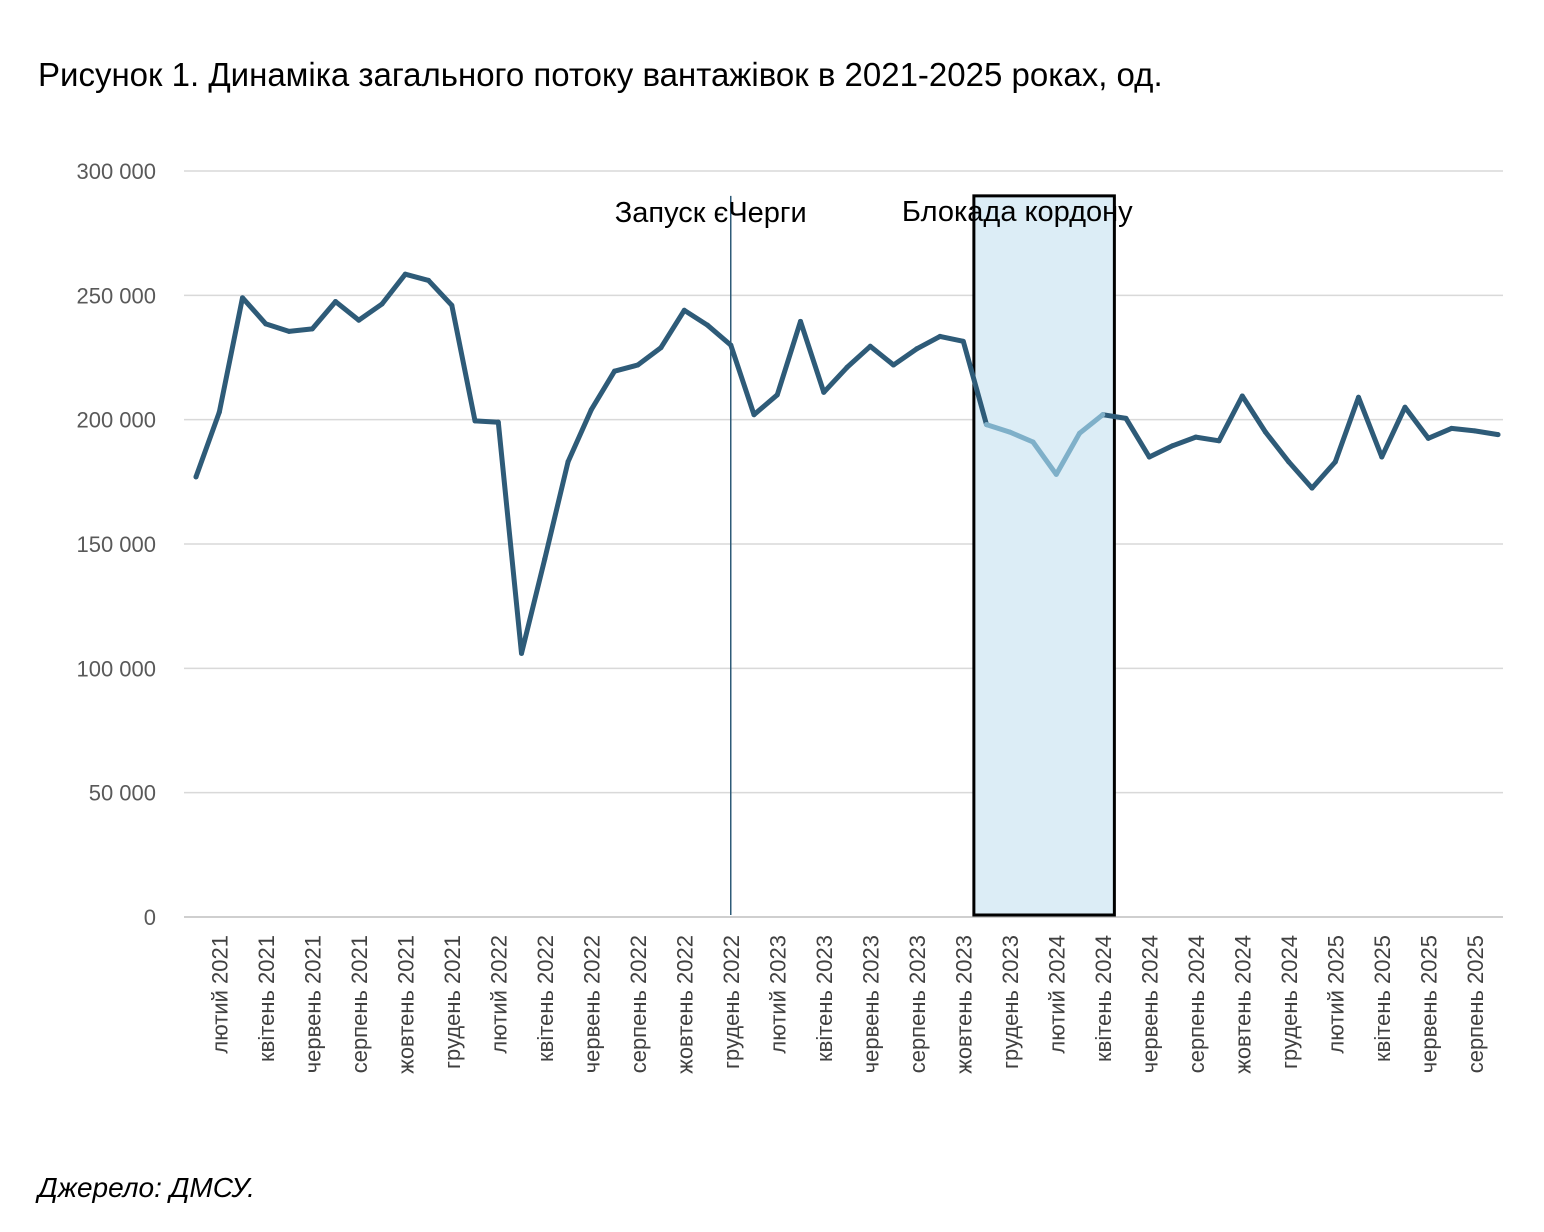 The height and width of the screenshot is (1232, 1544). What do you see at coordinates (1149, 1004) in the screenshot?
I see `x-tick-label: червень 2024` at bounding box center [1149, 1004].